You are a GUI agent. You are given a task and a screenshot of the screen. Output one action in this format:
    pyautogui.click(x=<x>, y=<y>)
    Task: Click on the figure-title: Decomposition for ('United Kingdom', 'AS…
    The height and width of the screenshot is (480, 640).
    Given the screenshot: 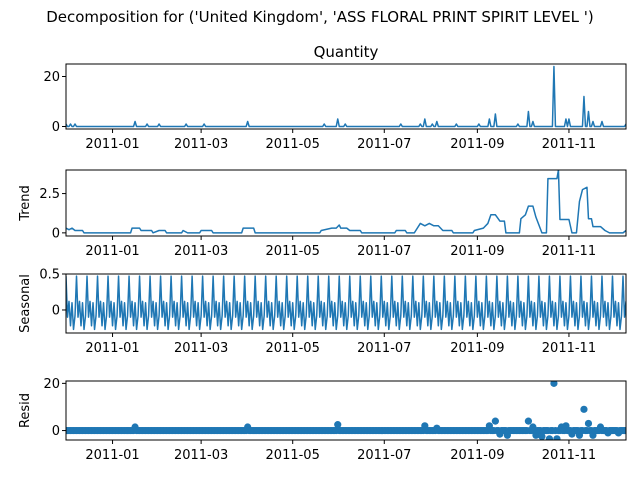 What is the action you would take?
    pyautogui.click(x=320, y=17)
    